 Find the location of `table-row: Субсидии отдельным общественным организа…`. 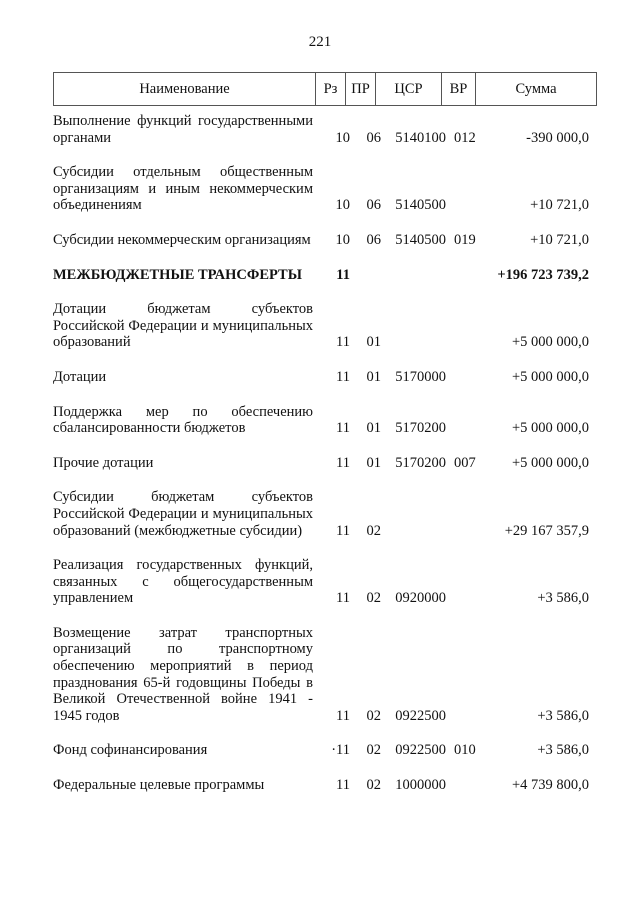

table-row: Субсидии отдельным общественным организа… is located at coordinates (325, 189).